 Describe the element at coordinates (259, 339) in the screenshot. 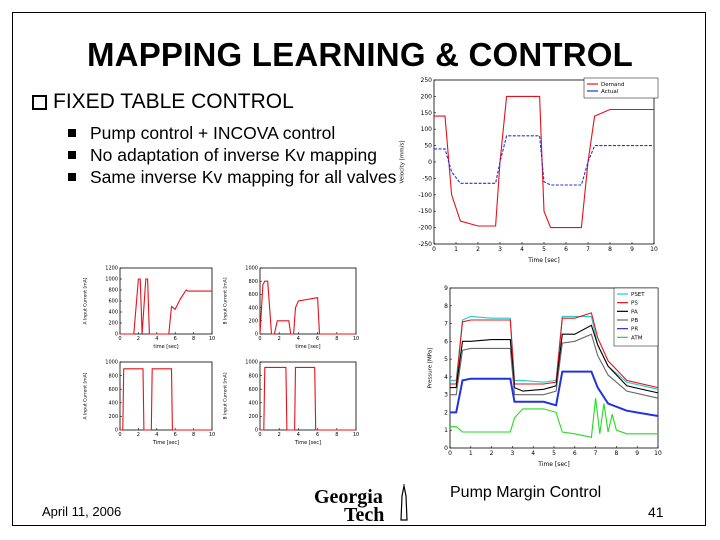

I see `x-tick-label: 0` at that location.